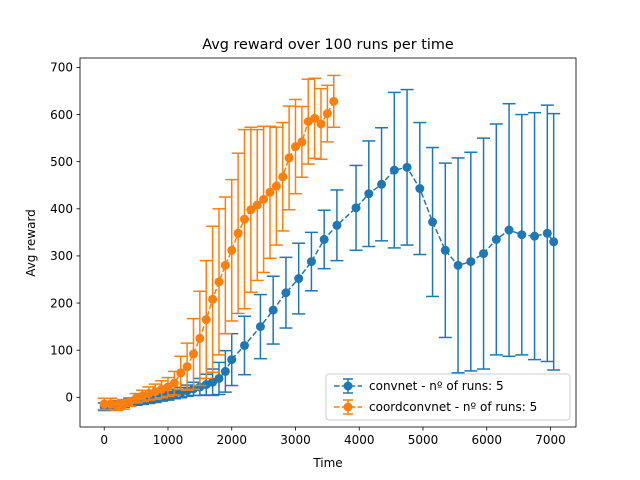 This screenshot has width=640, height=480. What do you see at coordinates (61, 115) in the screenshot?
I see `y-tick-label: 600` at bounding box center [61, 115].